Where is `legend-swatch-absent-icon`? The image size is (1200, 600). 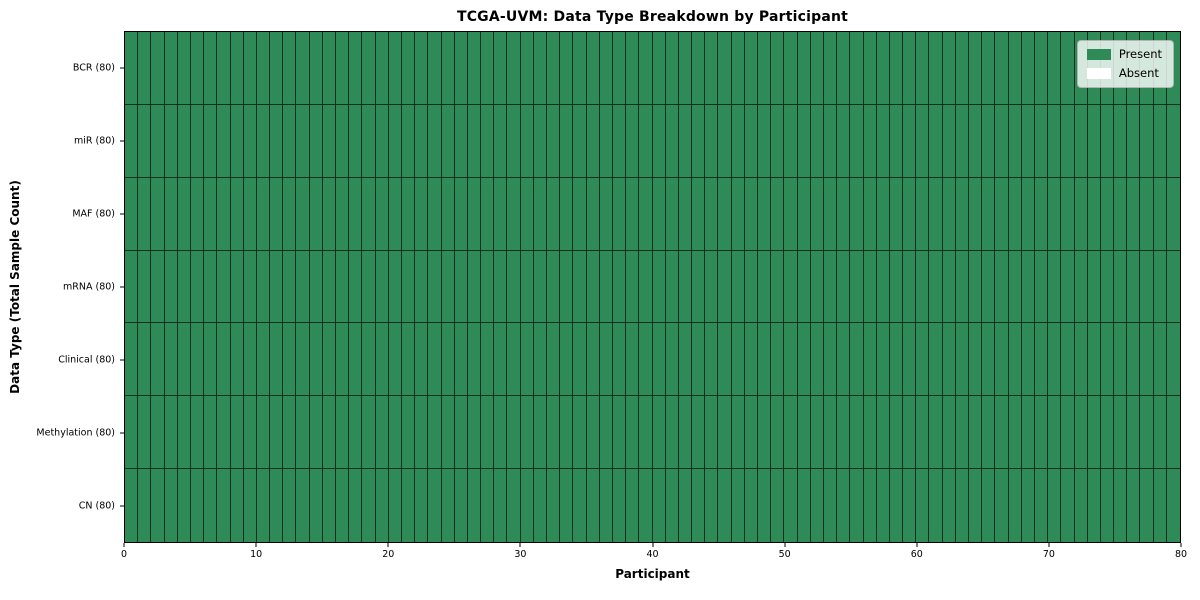
legend-swatch-absent-icon is located at coordinates (1098, 73).